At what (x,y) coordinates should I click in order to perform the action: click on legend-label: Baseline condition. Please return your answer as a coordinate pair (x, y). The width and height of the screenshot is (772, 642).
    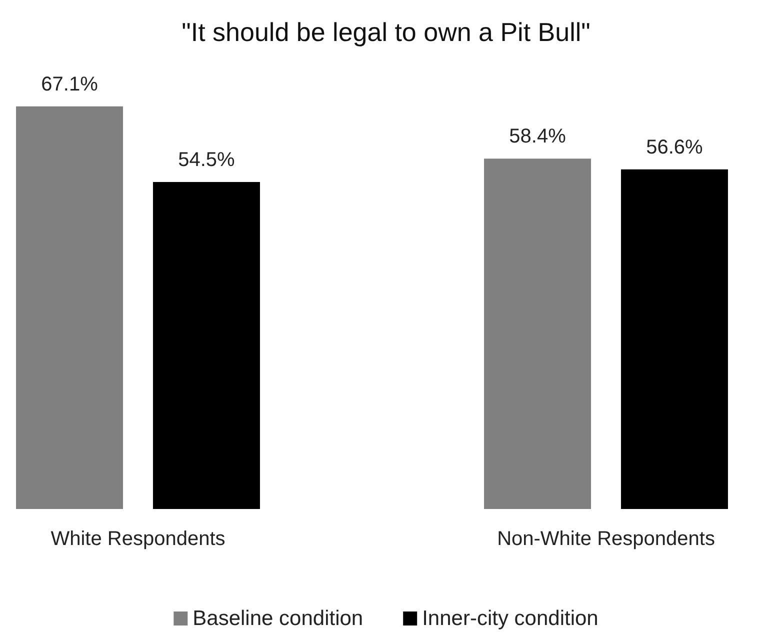
    Looking at the image, I should click on (278, 618).